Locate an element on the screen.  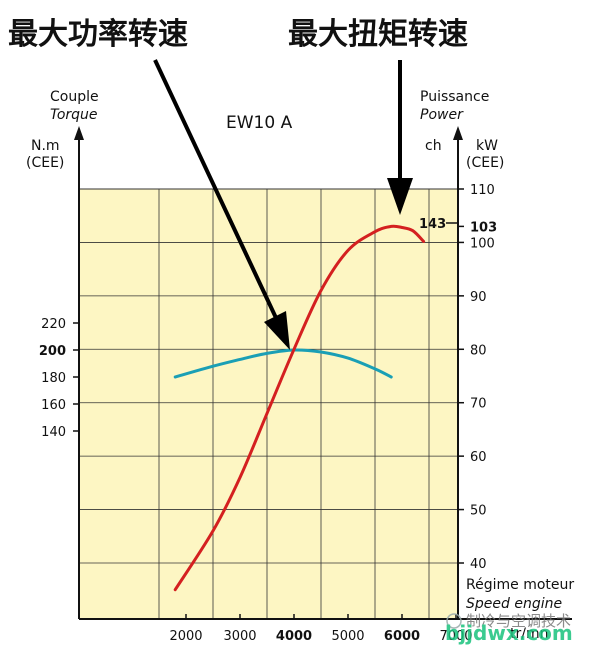
right-tick-label: 90 is located at coordinates (478, 297).